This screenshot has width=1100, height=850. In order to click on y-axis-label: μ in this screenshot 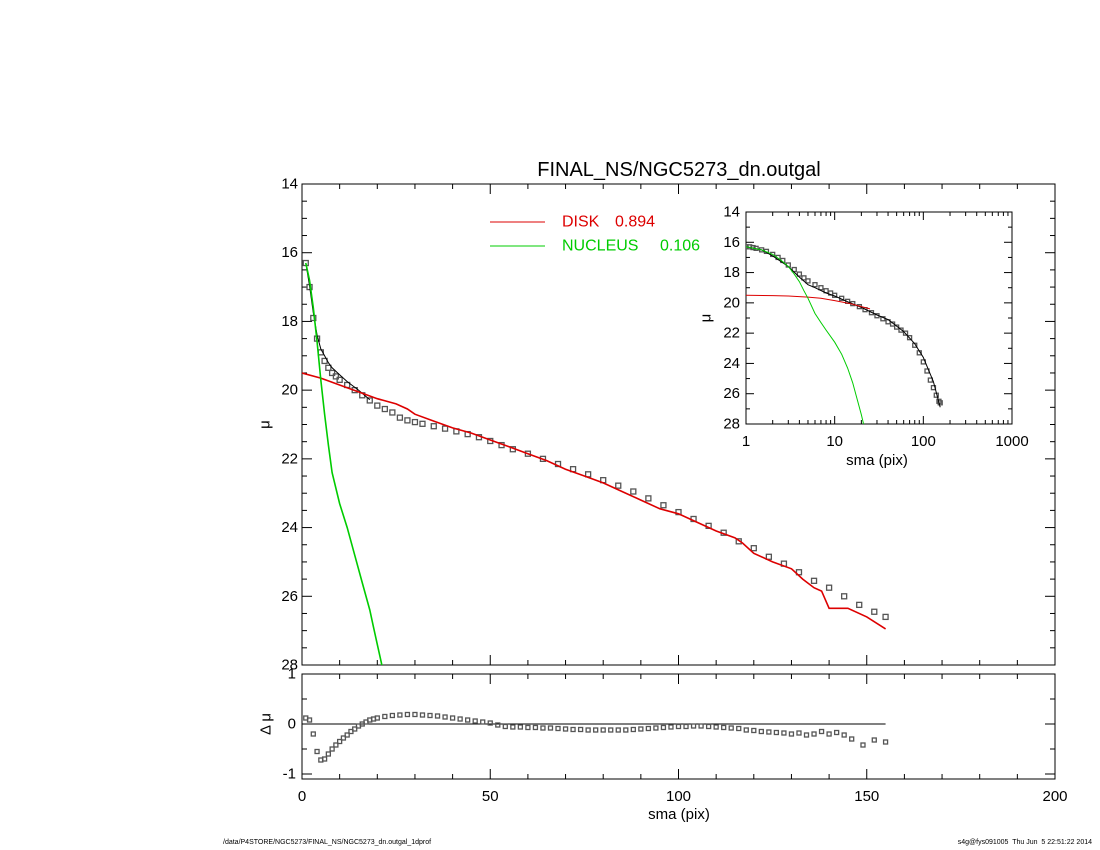, I will do `click(265, 424)`.